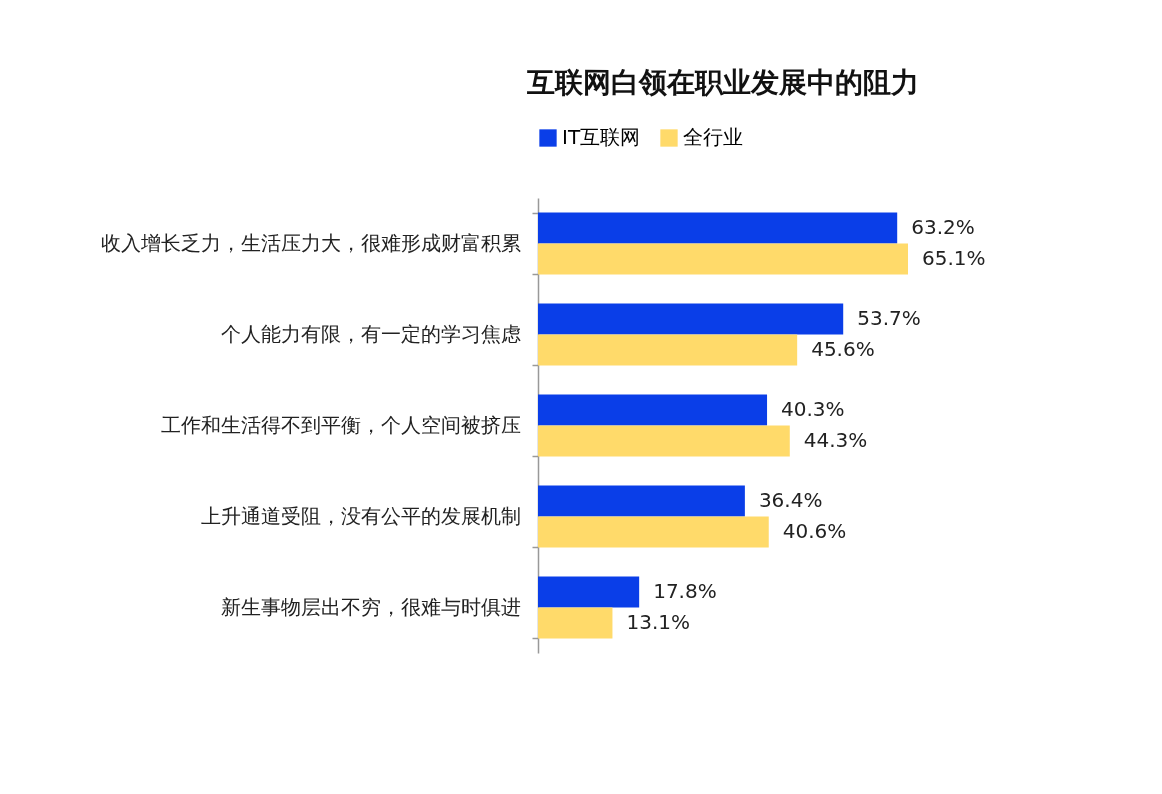 The height and width of the screenshot is (794, 1162). Describe the element at coordinates (685, 591) in the screenshot. I see `data-label: 17.8%` at that location.